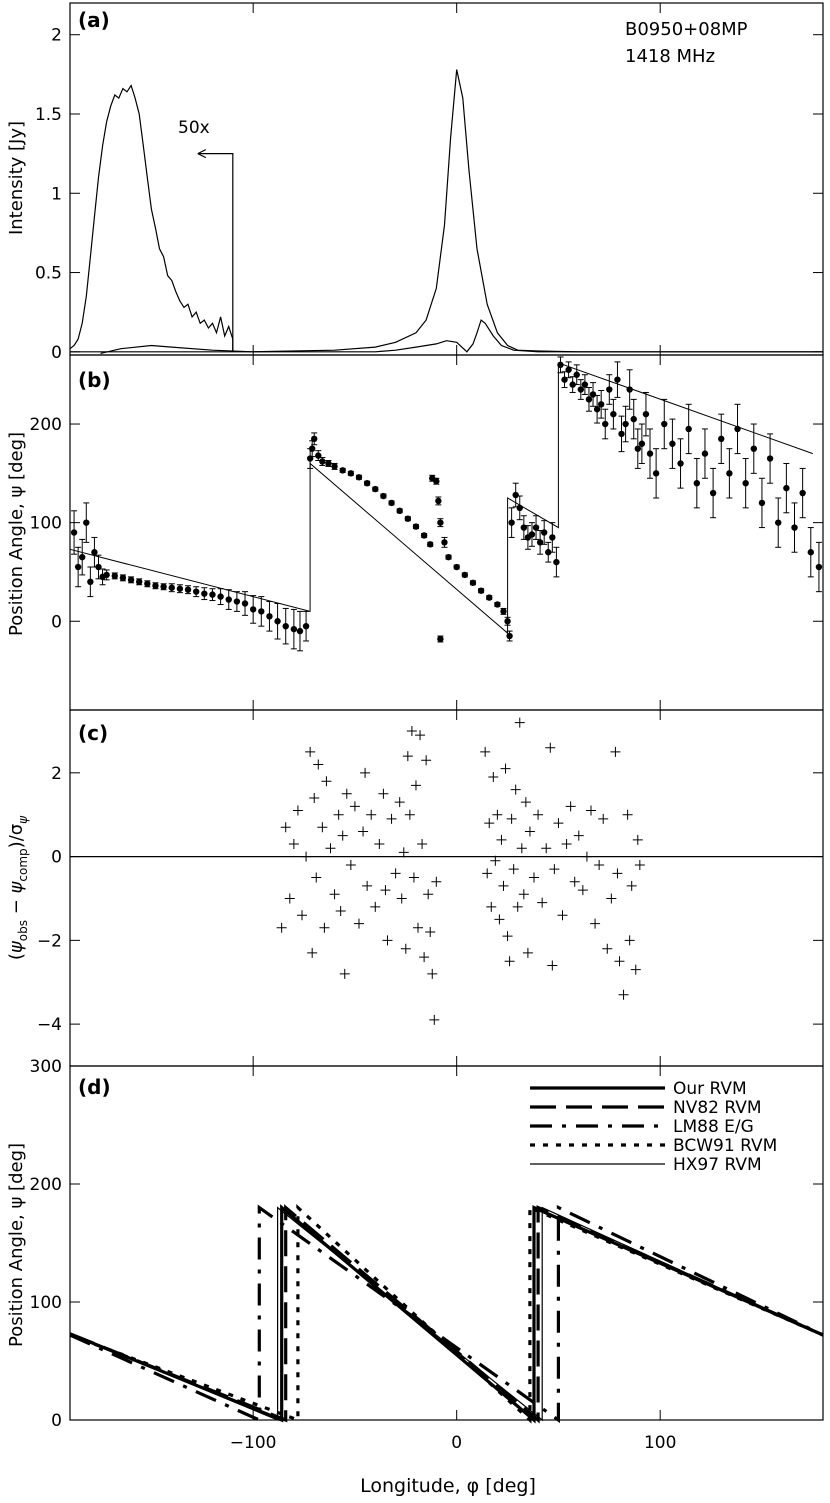  I want to click on model-curve, so click(446, 1313).